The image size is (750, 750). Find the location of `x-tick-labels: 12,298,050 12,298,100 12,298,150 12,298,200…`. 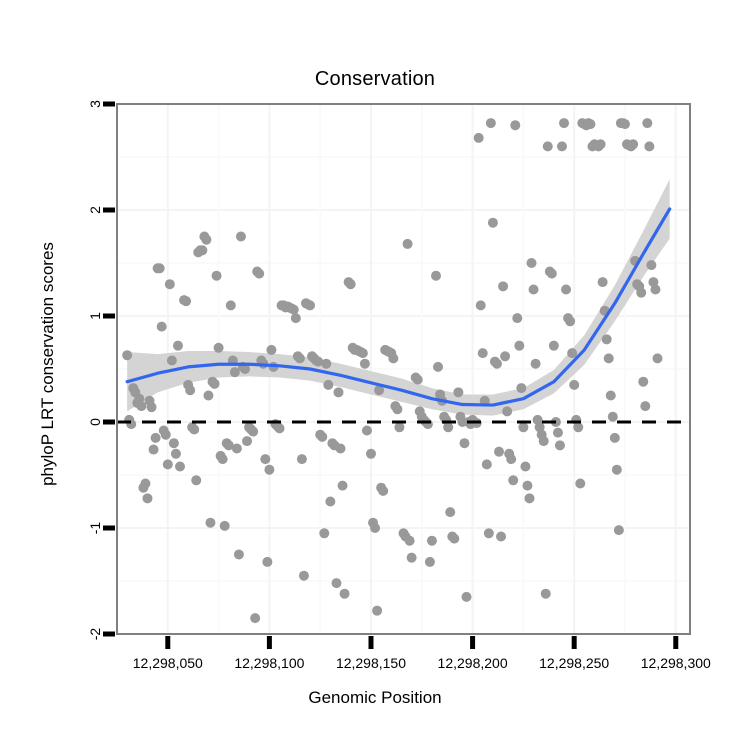

x-tick-labels: 12,298,050 12,298,100 12,298,150 12,298,200… is located at coordinates (422, 663).